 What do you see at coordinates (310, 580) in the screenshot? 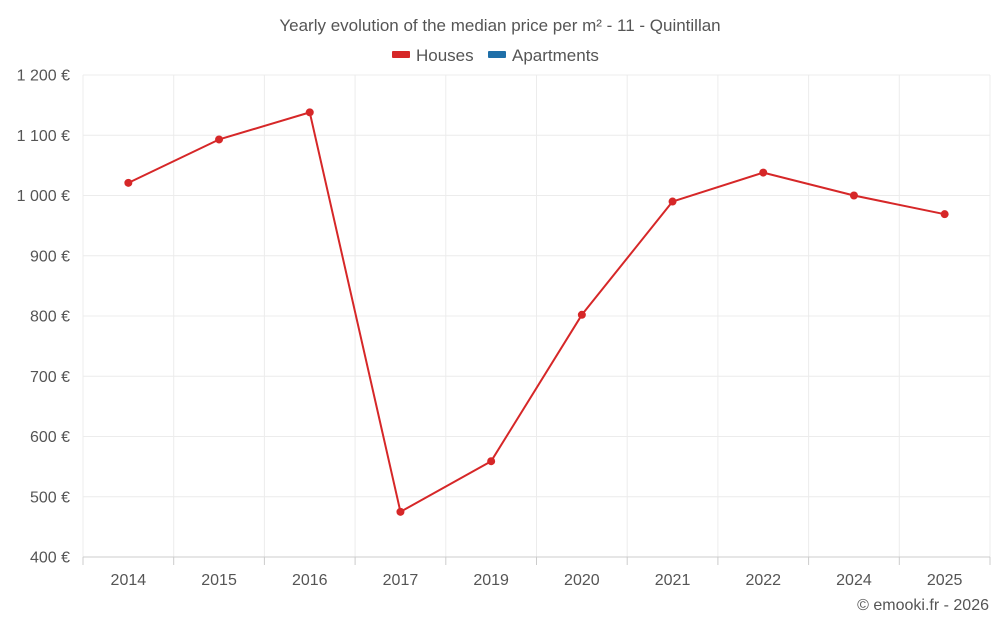
I see `x-tick-label: 2016` at bounding box center [310, 580].